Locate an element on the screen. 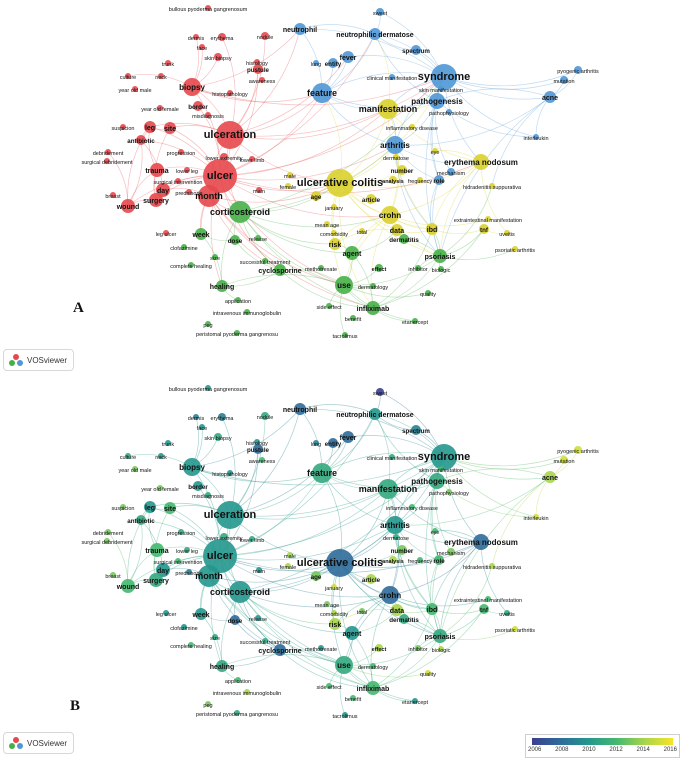 The height and width of the screenshot is (760, 685). node-pyogenic-arthritis is located at coordinates (578, 70).